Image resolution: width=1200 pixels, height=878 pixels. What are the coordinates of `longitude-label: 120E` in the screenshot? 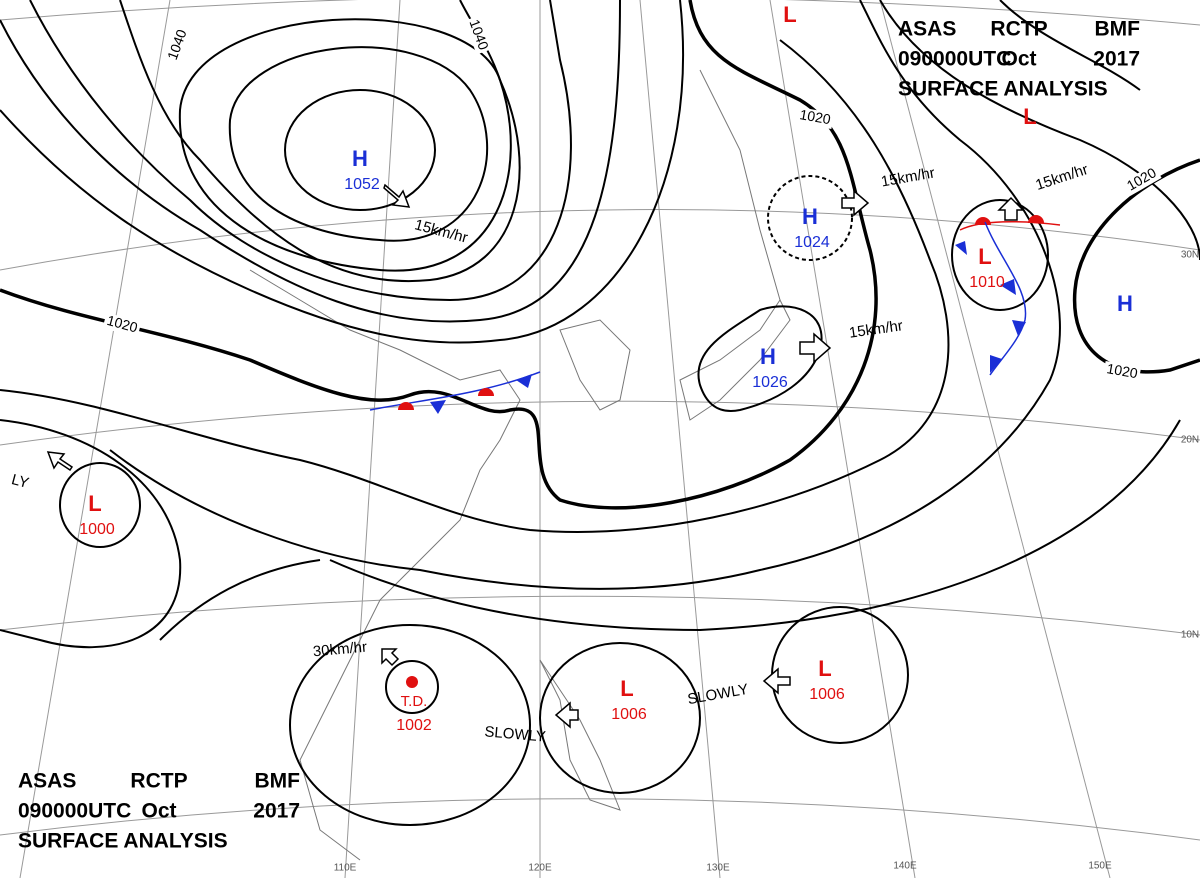 It's located at (540, 868).